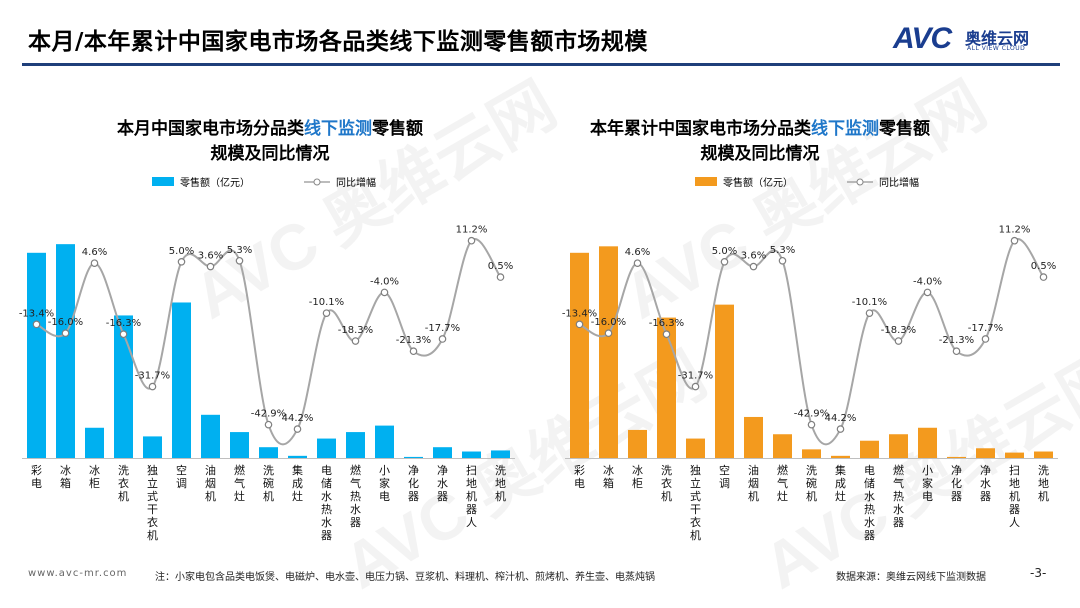 This screenshot has height=608, width=1080. Describe the element at coordinates (1038, 573) in the screenshot. I see `page-number: -3-` at that location.